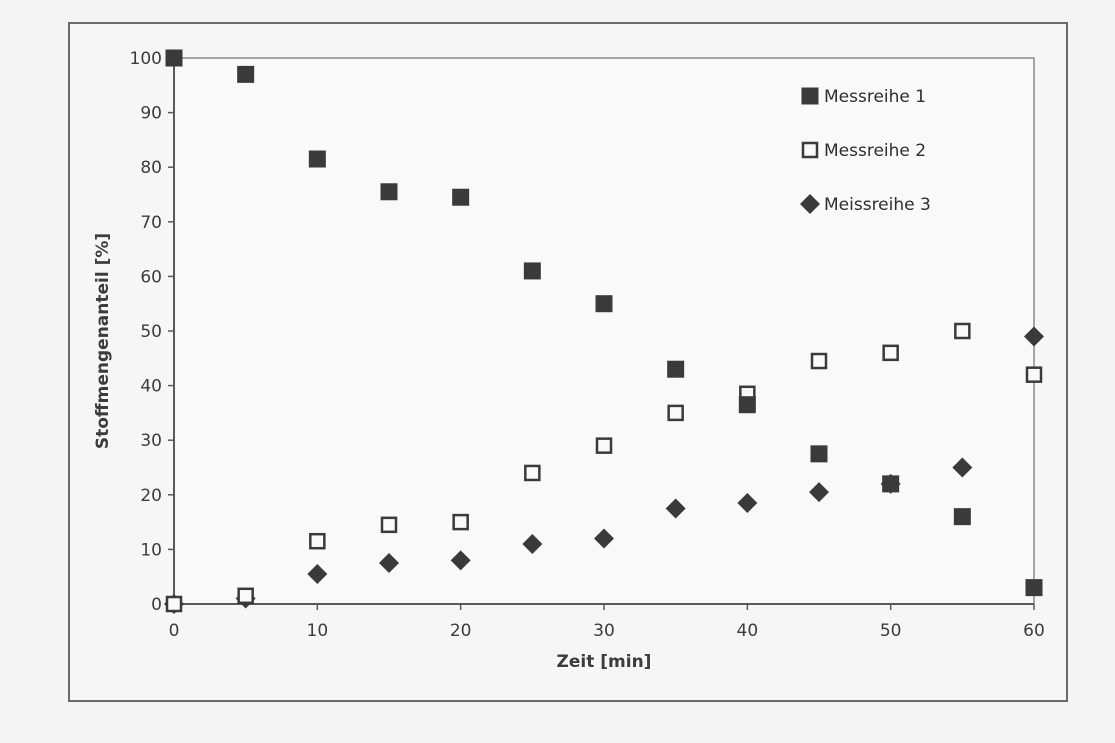 This screenshot has width=1115, height=743. I want to click on y-axis-title: Stoffmengenanteil [%], so click(103, 341).